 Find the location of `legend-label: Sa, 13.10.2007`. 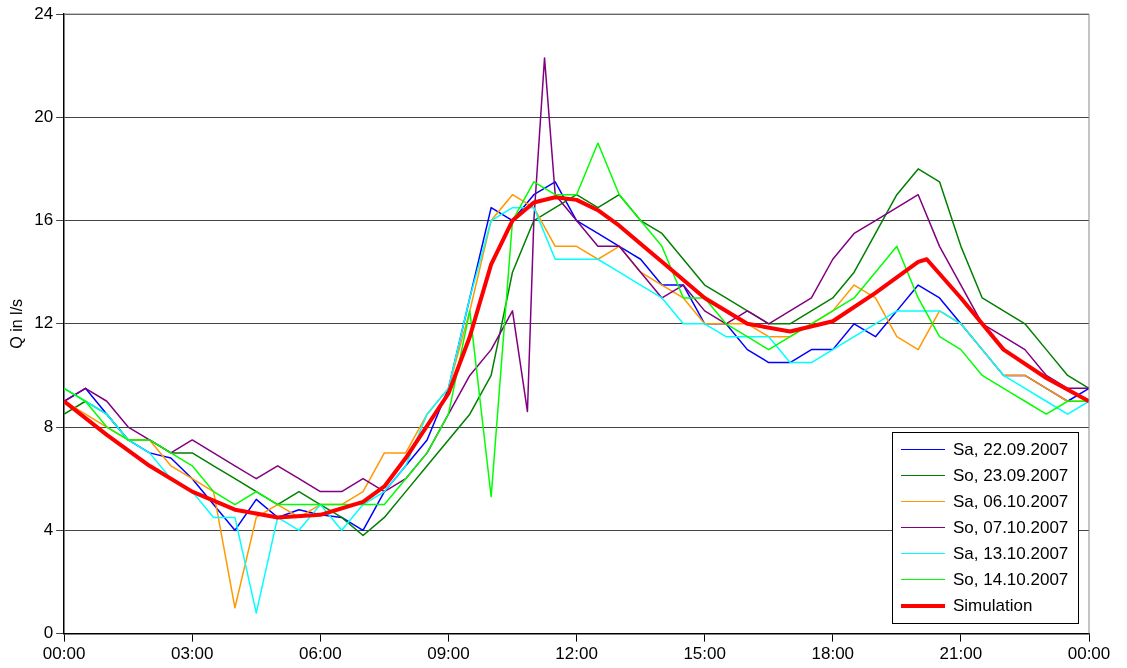

legend-label: Sa, 13.10.2007 is located at coordinates (1011, 553).